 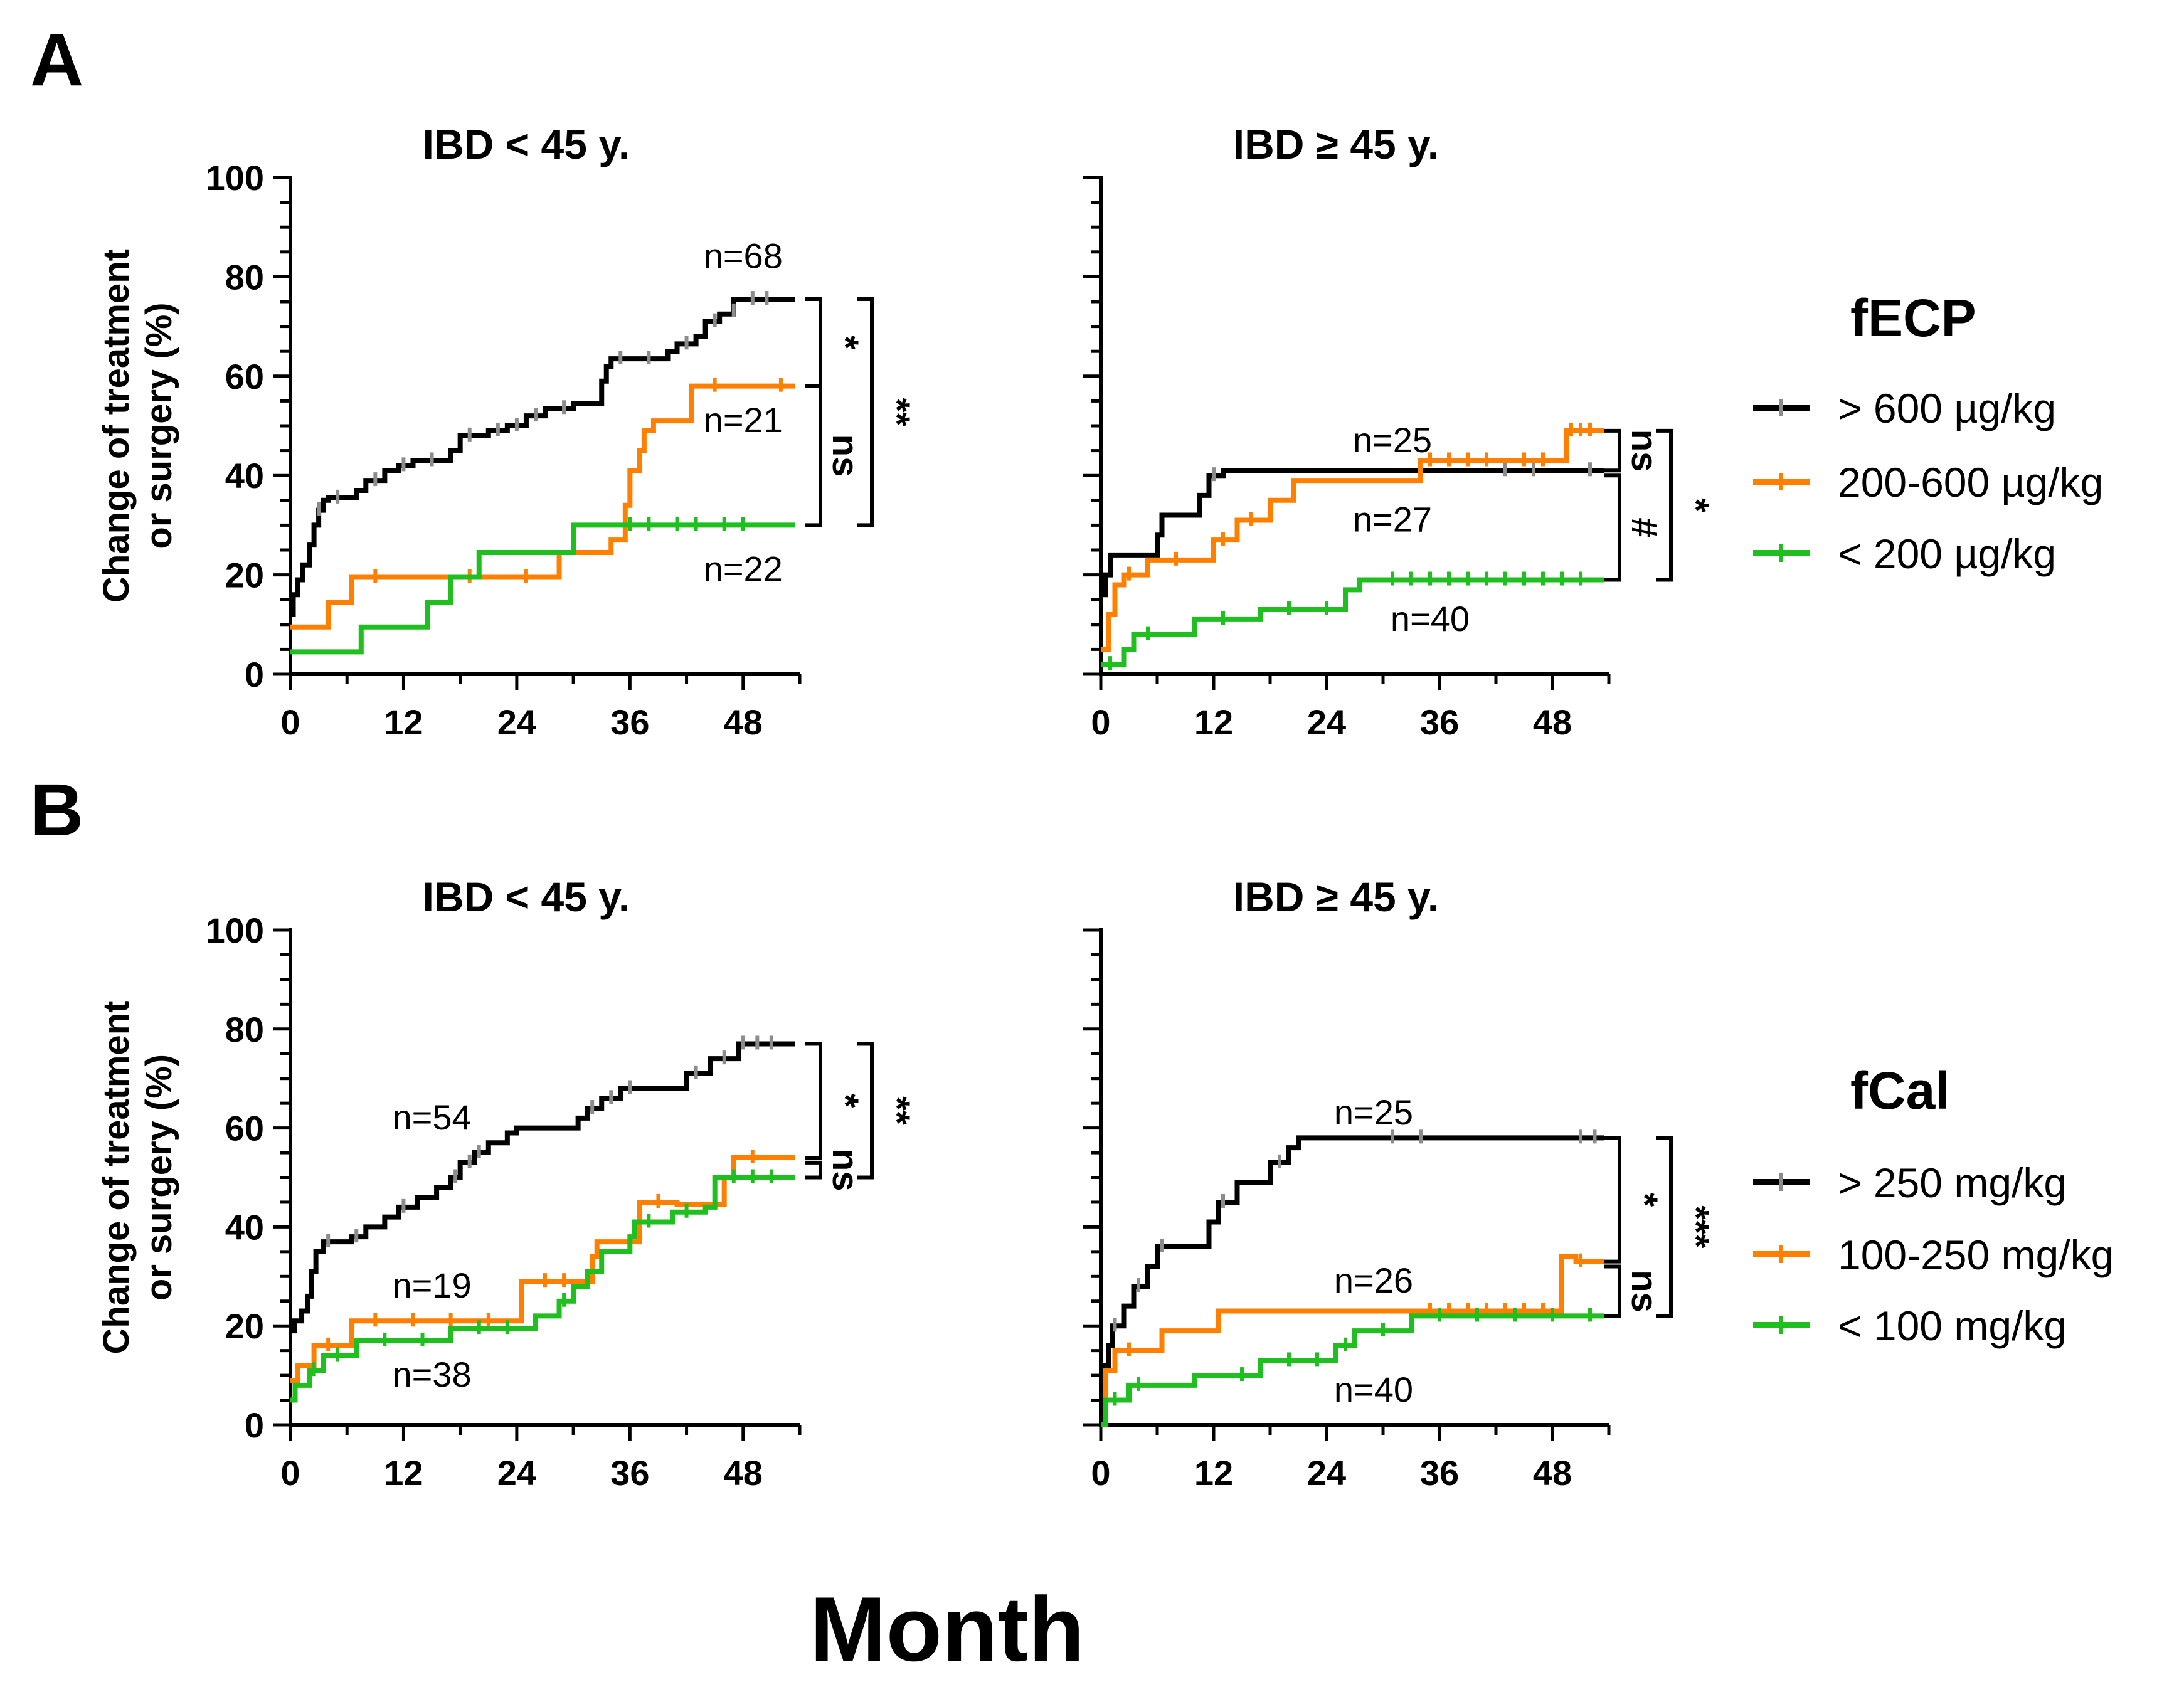 I want to click on legend-a-item-1: > 600 µg/kg, so click(x=1905, y=408).